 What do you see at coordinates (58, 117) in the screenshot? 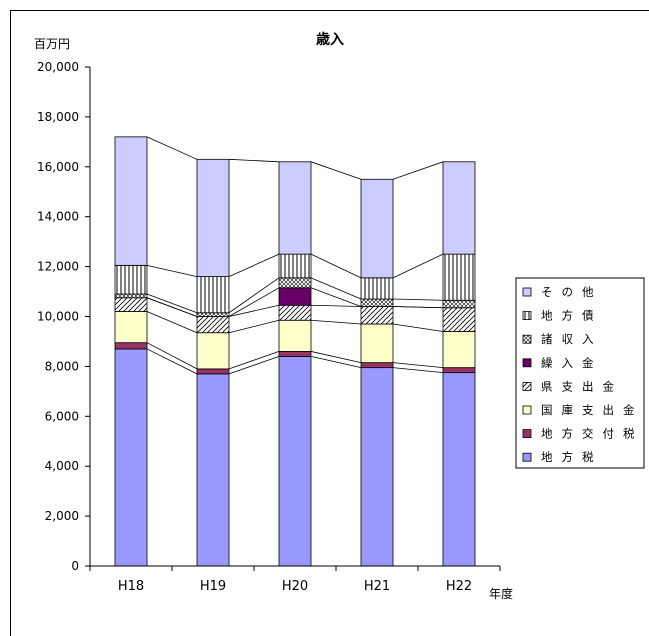
I see `y-tick-label: 18,000` at bounding box center [58, 117].